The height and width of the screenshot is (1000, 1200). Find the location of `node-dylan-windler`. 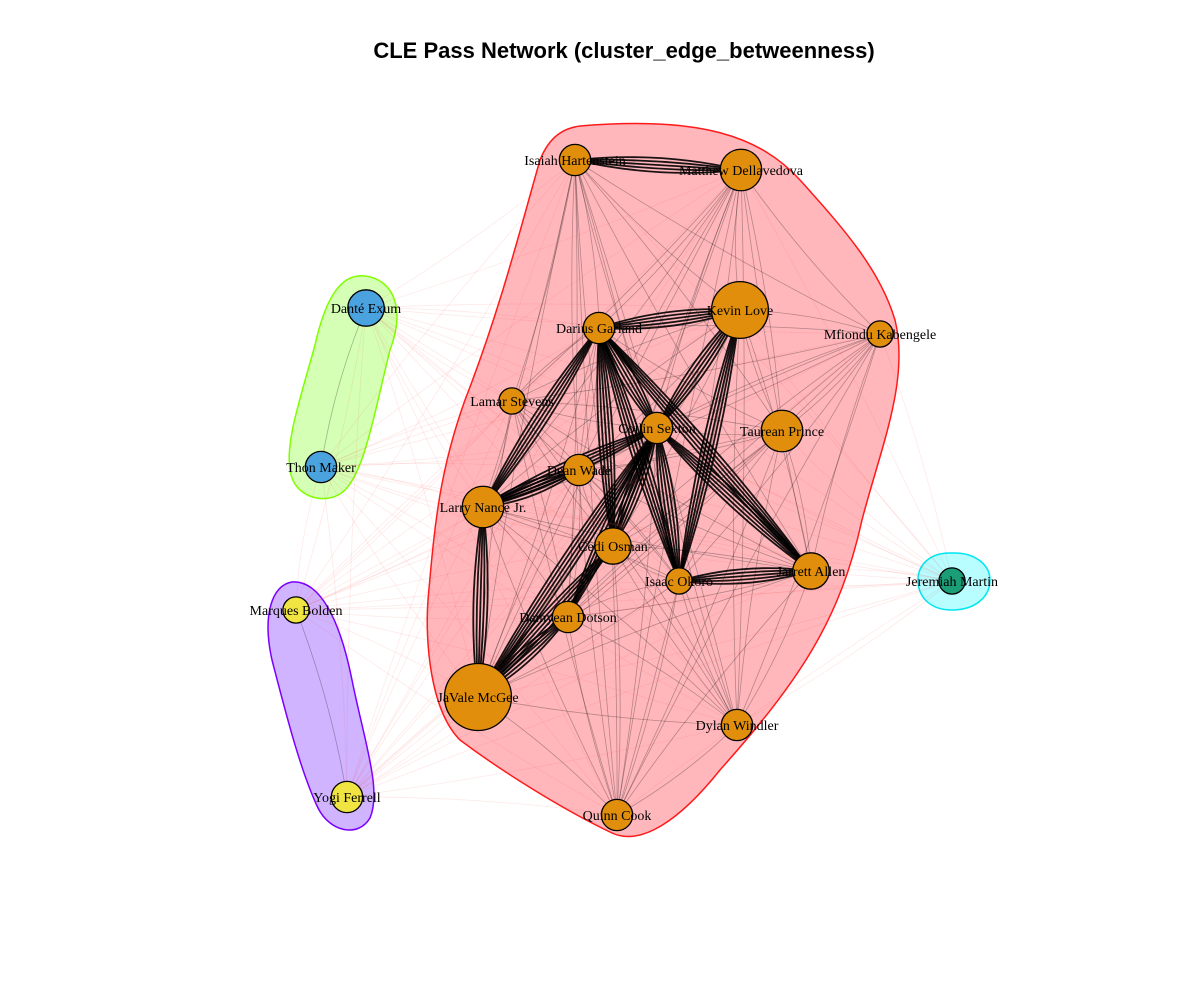

node-dylan-windler is located at coordinates (737, 725).